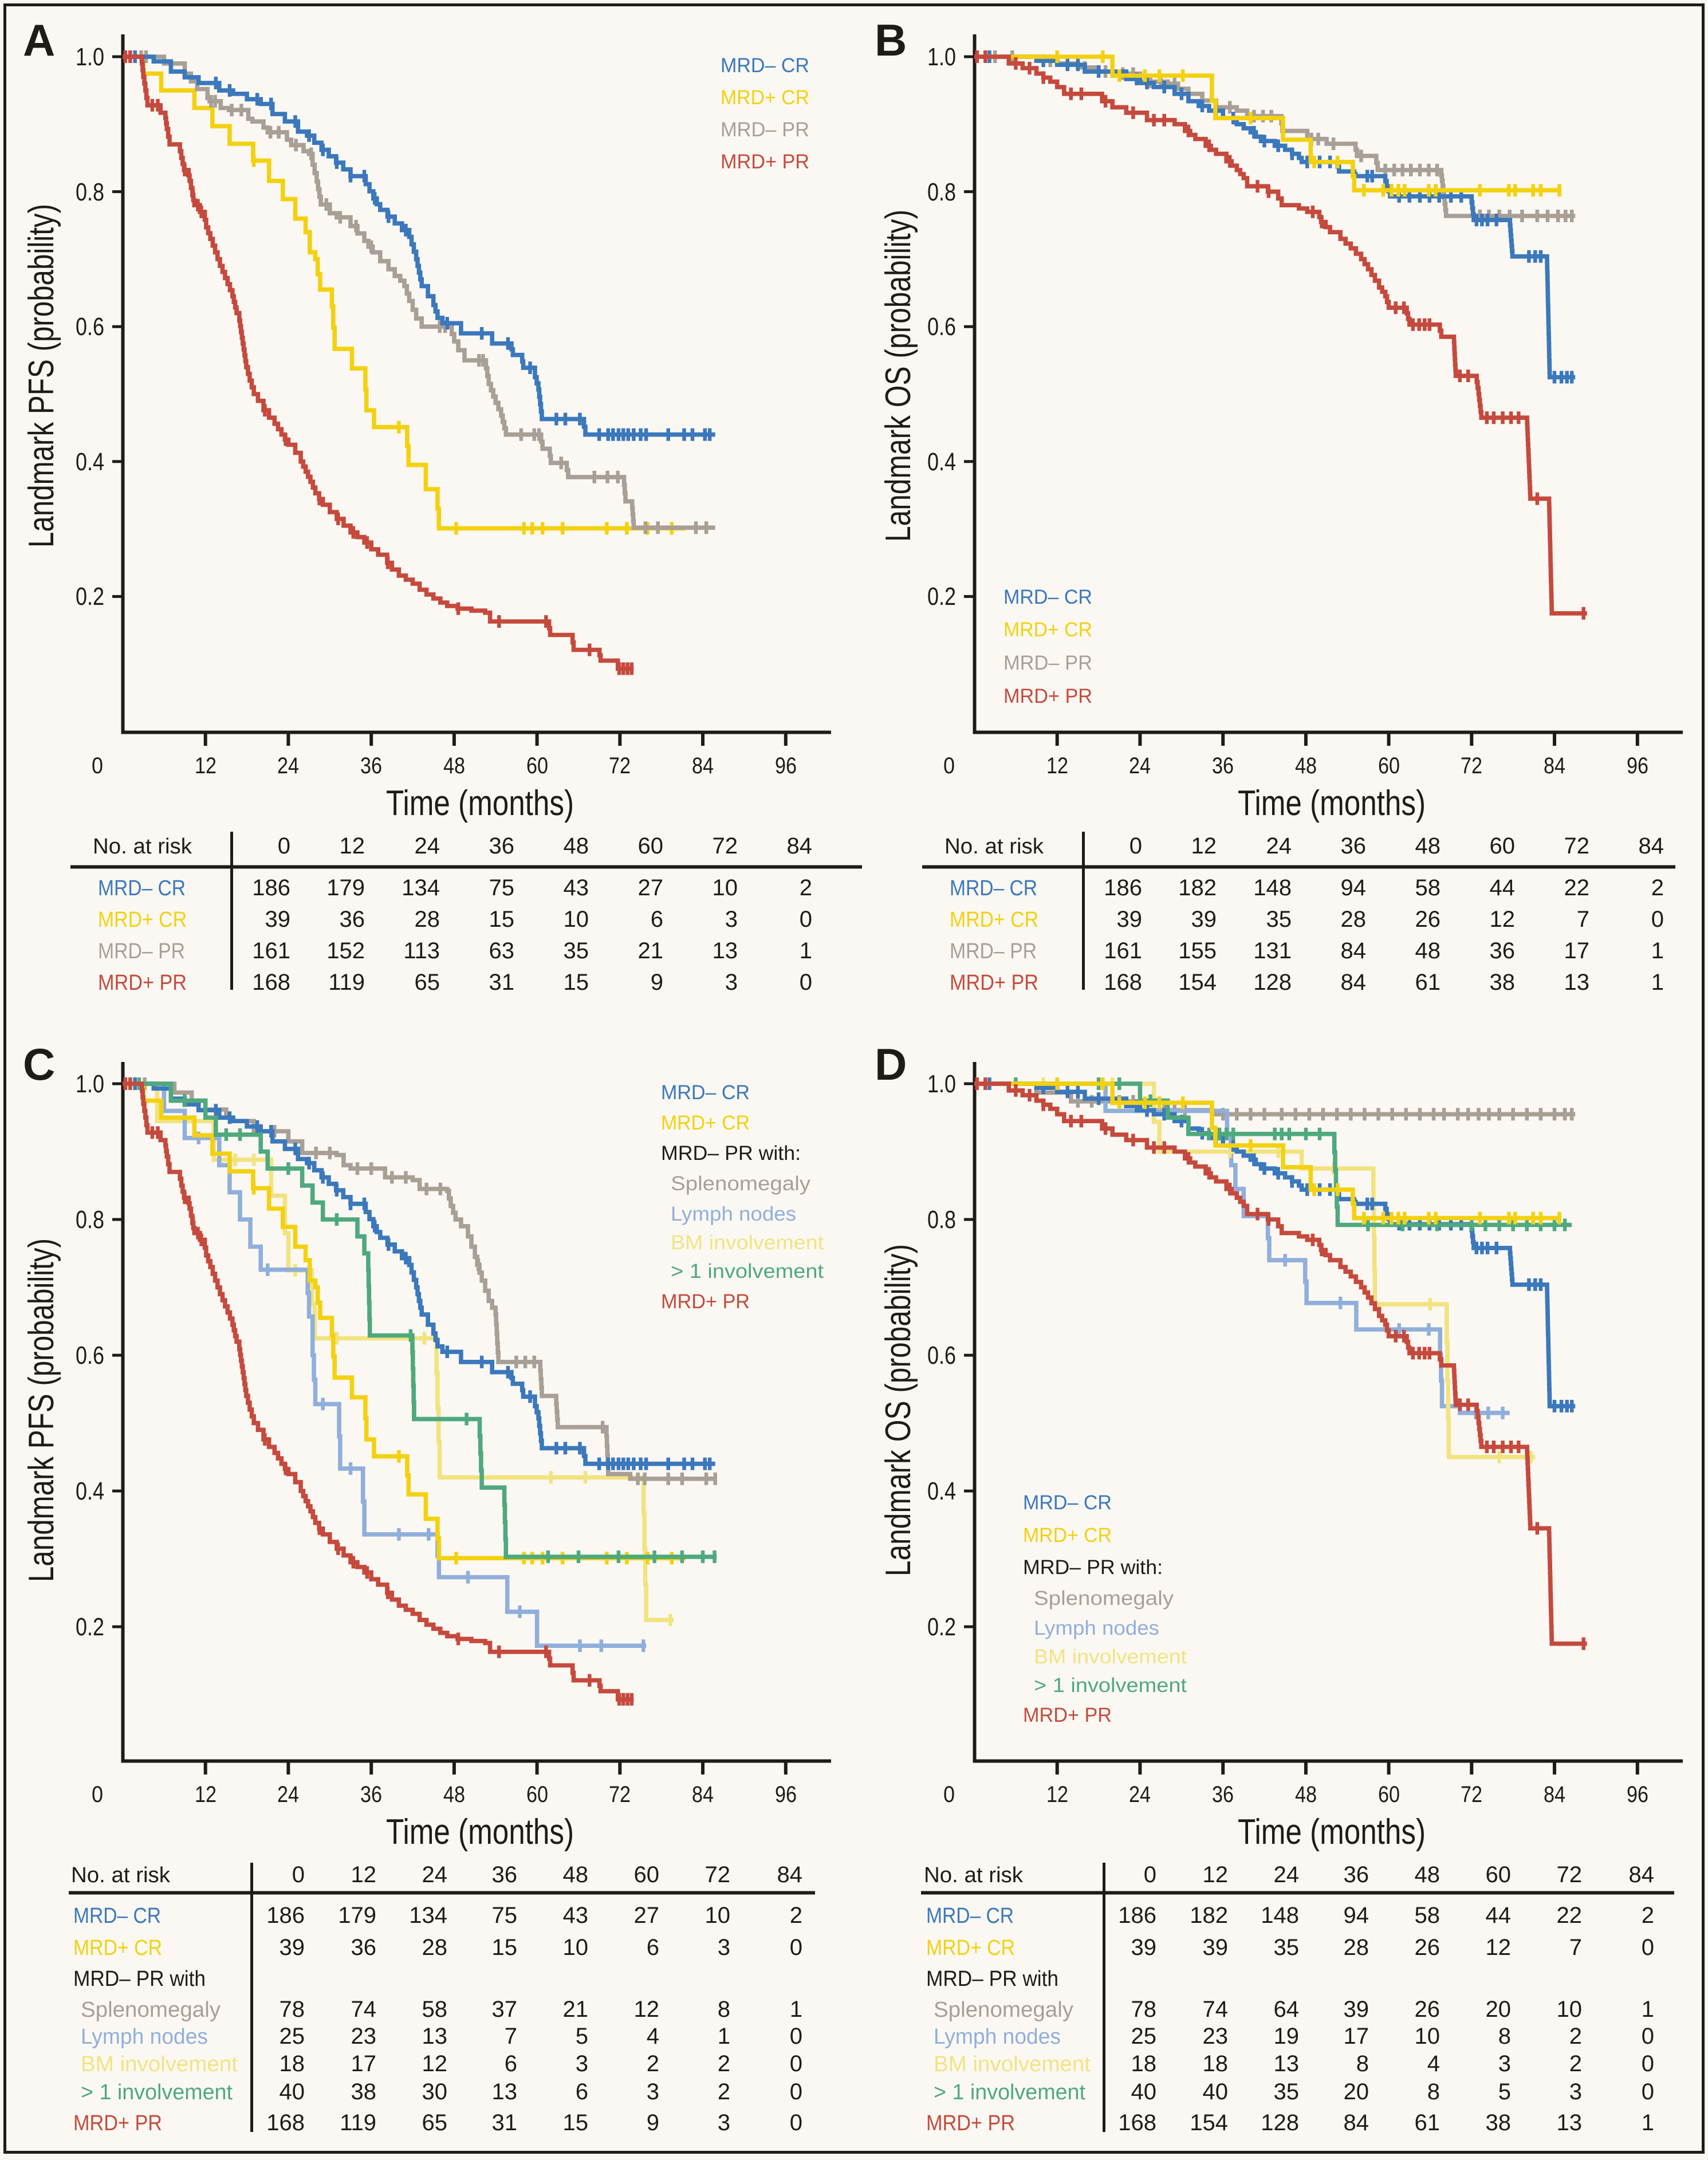 The height and width of the screenshot is (2160, 1708). I want to click on svg-text: 96, so click(1637, 1794).